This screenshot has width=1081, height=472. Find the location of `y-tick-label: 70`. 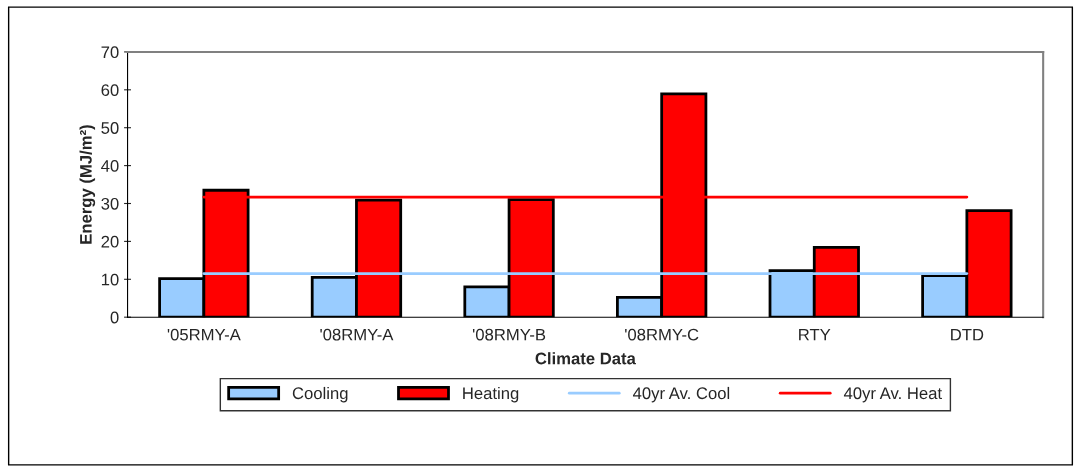

y-tick-label: 70 is located at coordinates (110, 52).